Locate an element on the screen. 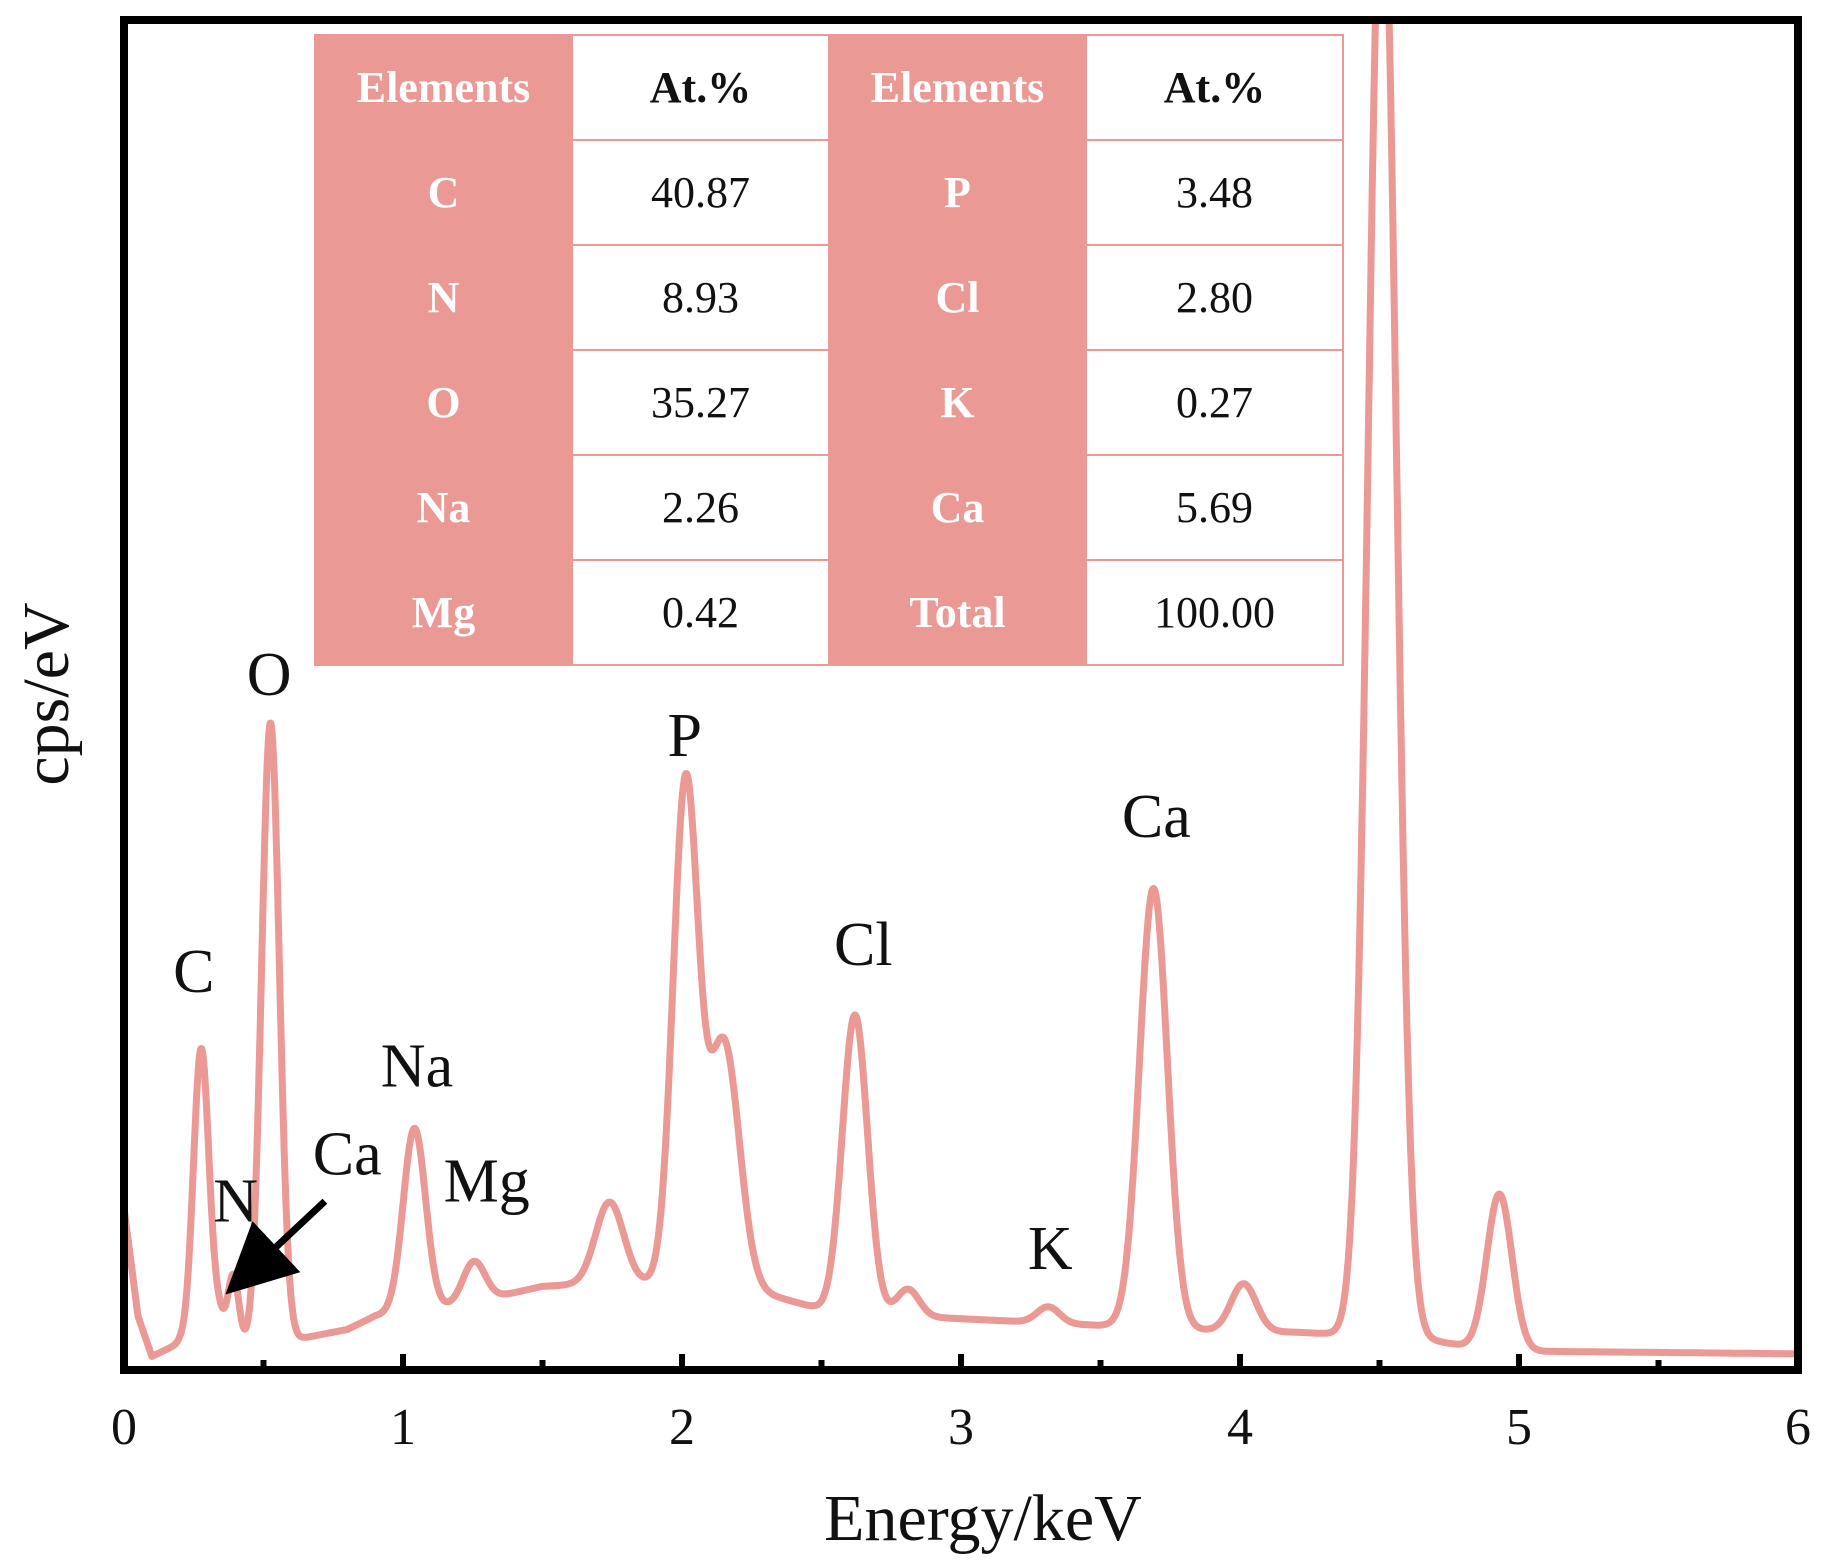 The height and width of the screenshot is (1562, 1822). table-row: Mg 0.42 Total 100.00 is located at coordinates (829, 612).